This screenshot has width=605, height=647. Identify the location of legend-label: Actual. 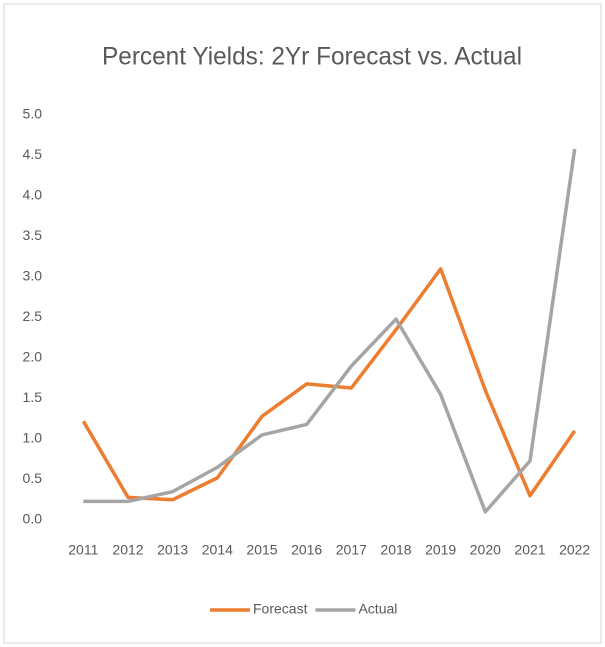
(377, 609).